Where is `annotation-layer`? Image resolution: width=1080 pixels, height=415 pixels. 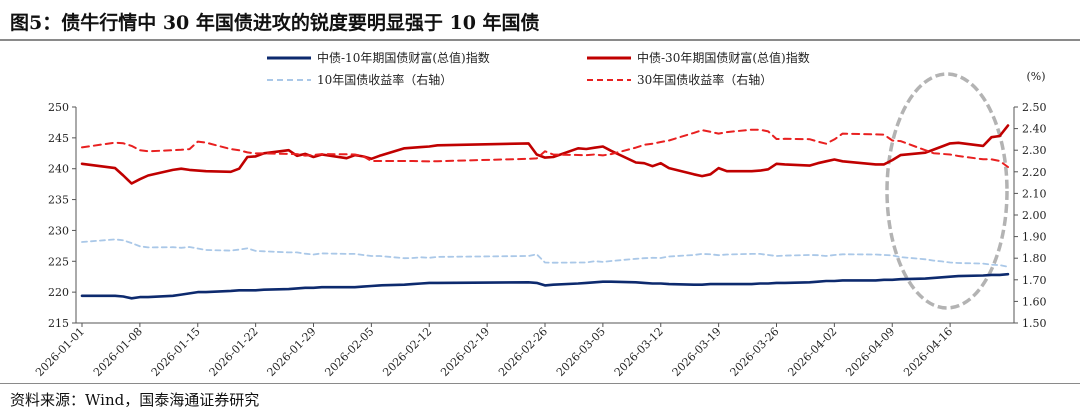 annotation-layer is located at coordinates (947, 191).